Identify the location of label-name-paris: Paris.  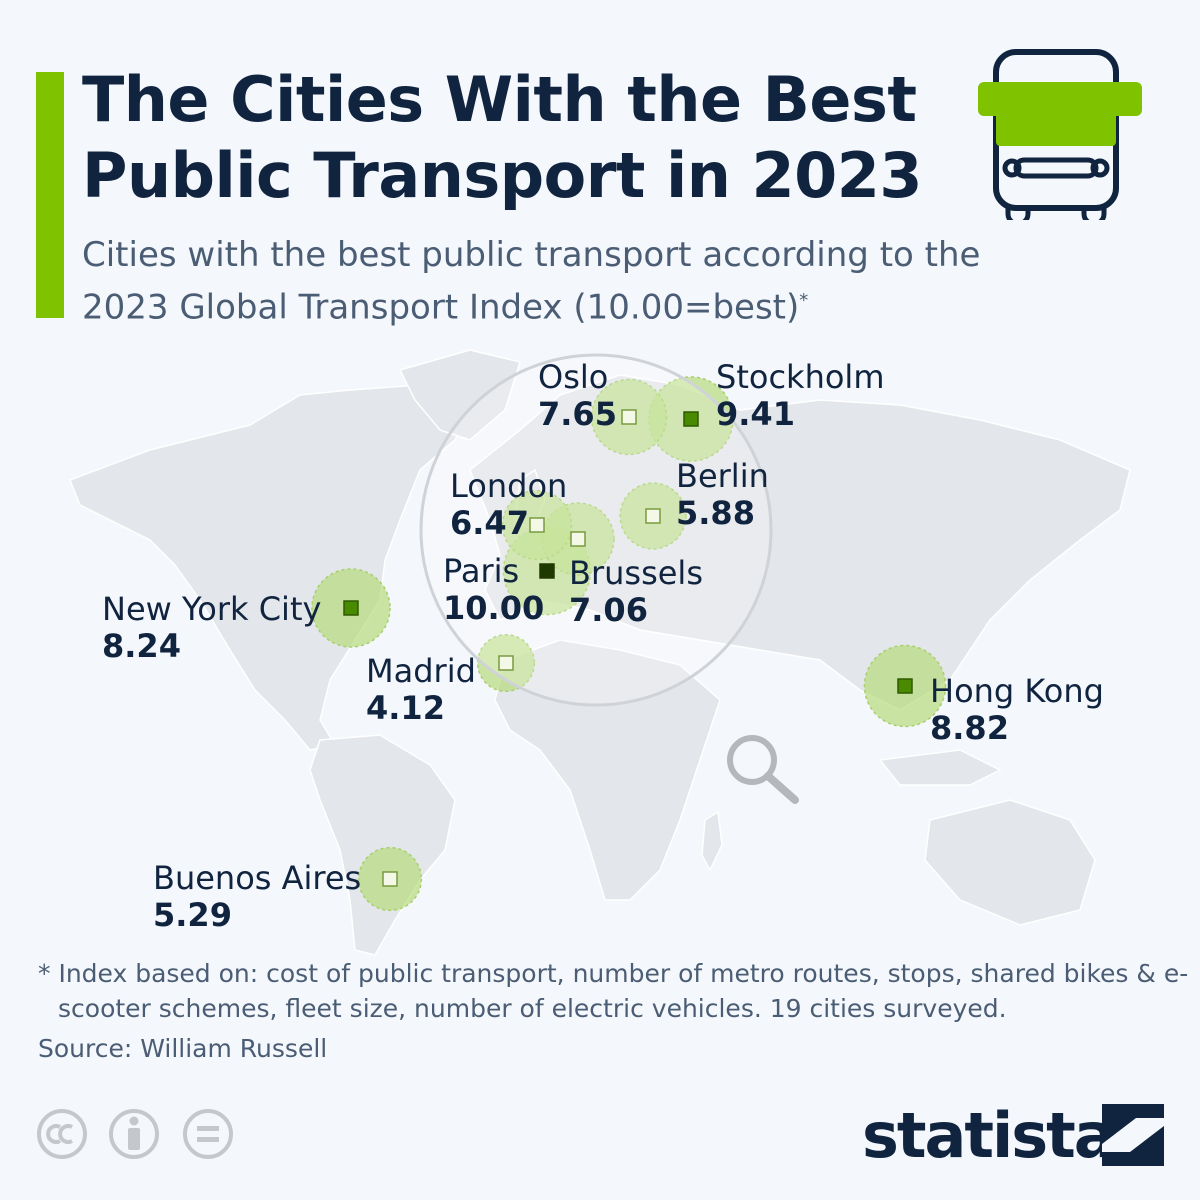
(481, 571).